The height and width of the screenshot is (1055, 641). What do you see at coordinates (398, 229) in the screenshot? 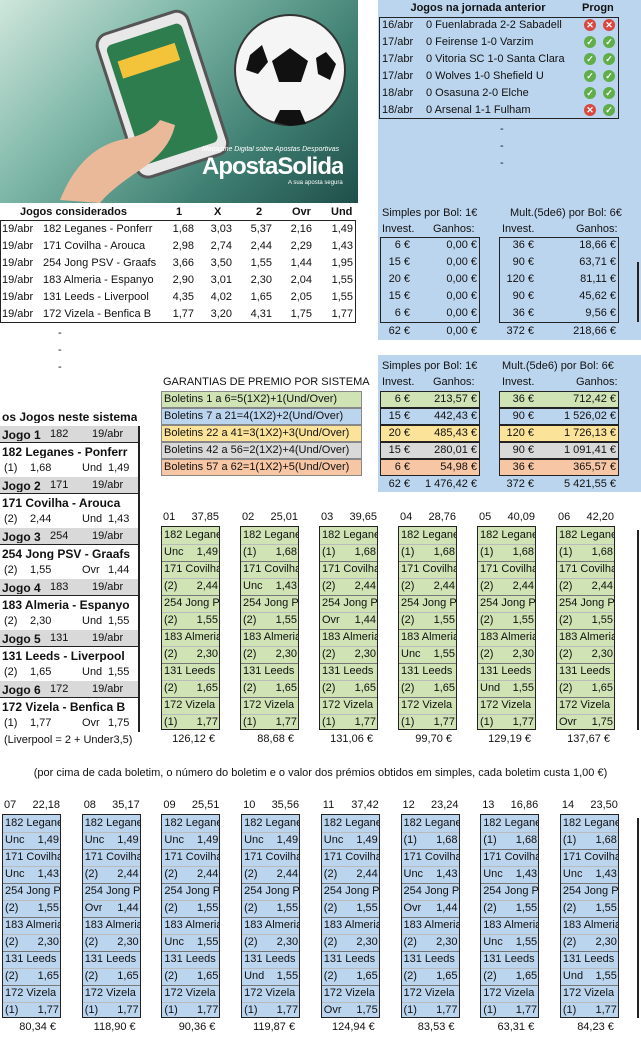
I see `simples-invest-header: Invest.` at bounding box center [398, 229].